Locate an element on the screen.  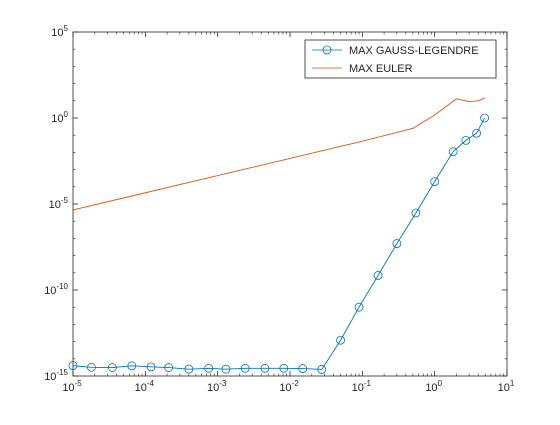
y-tick-label: 10⁰ is located at coordinates (59, 117).